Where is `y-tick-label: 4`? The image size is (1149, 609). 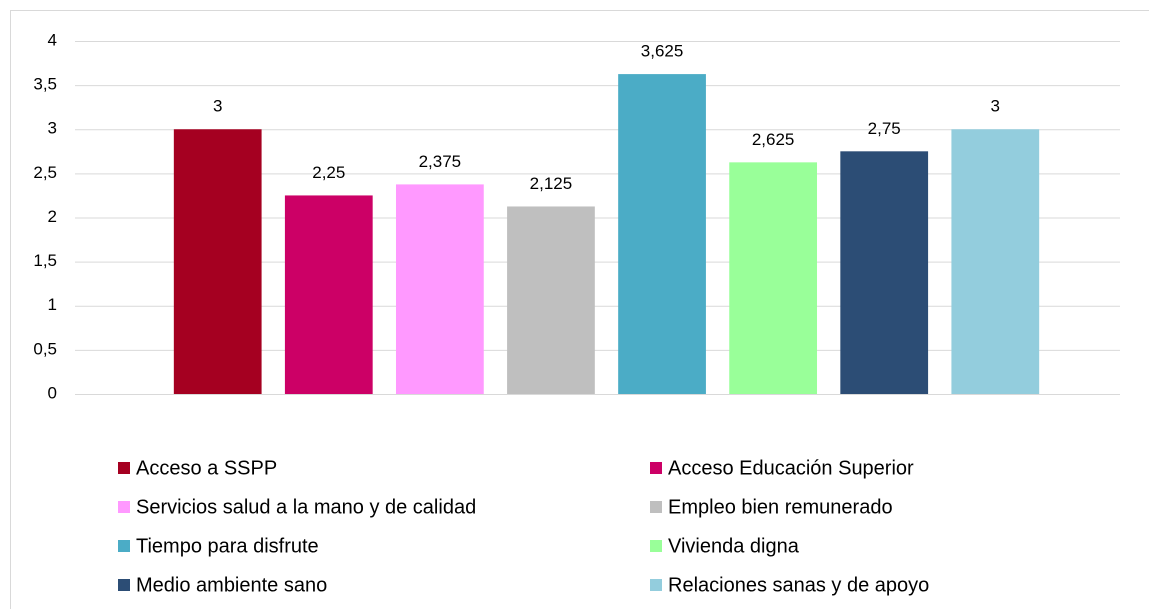 y-tick-label: 4 is located at coordinates (52, 39).